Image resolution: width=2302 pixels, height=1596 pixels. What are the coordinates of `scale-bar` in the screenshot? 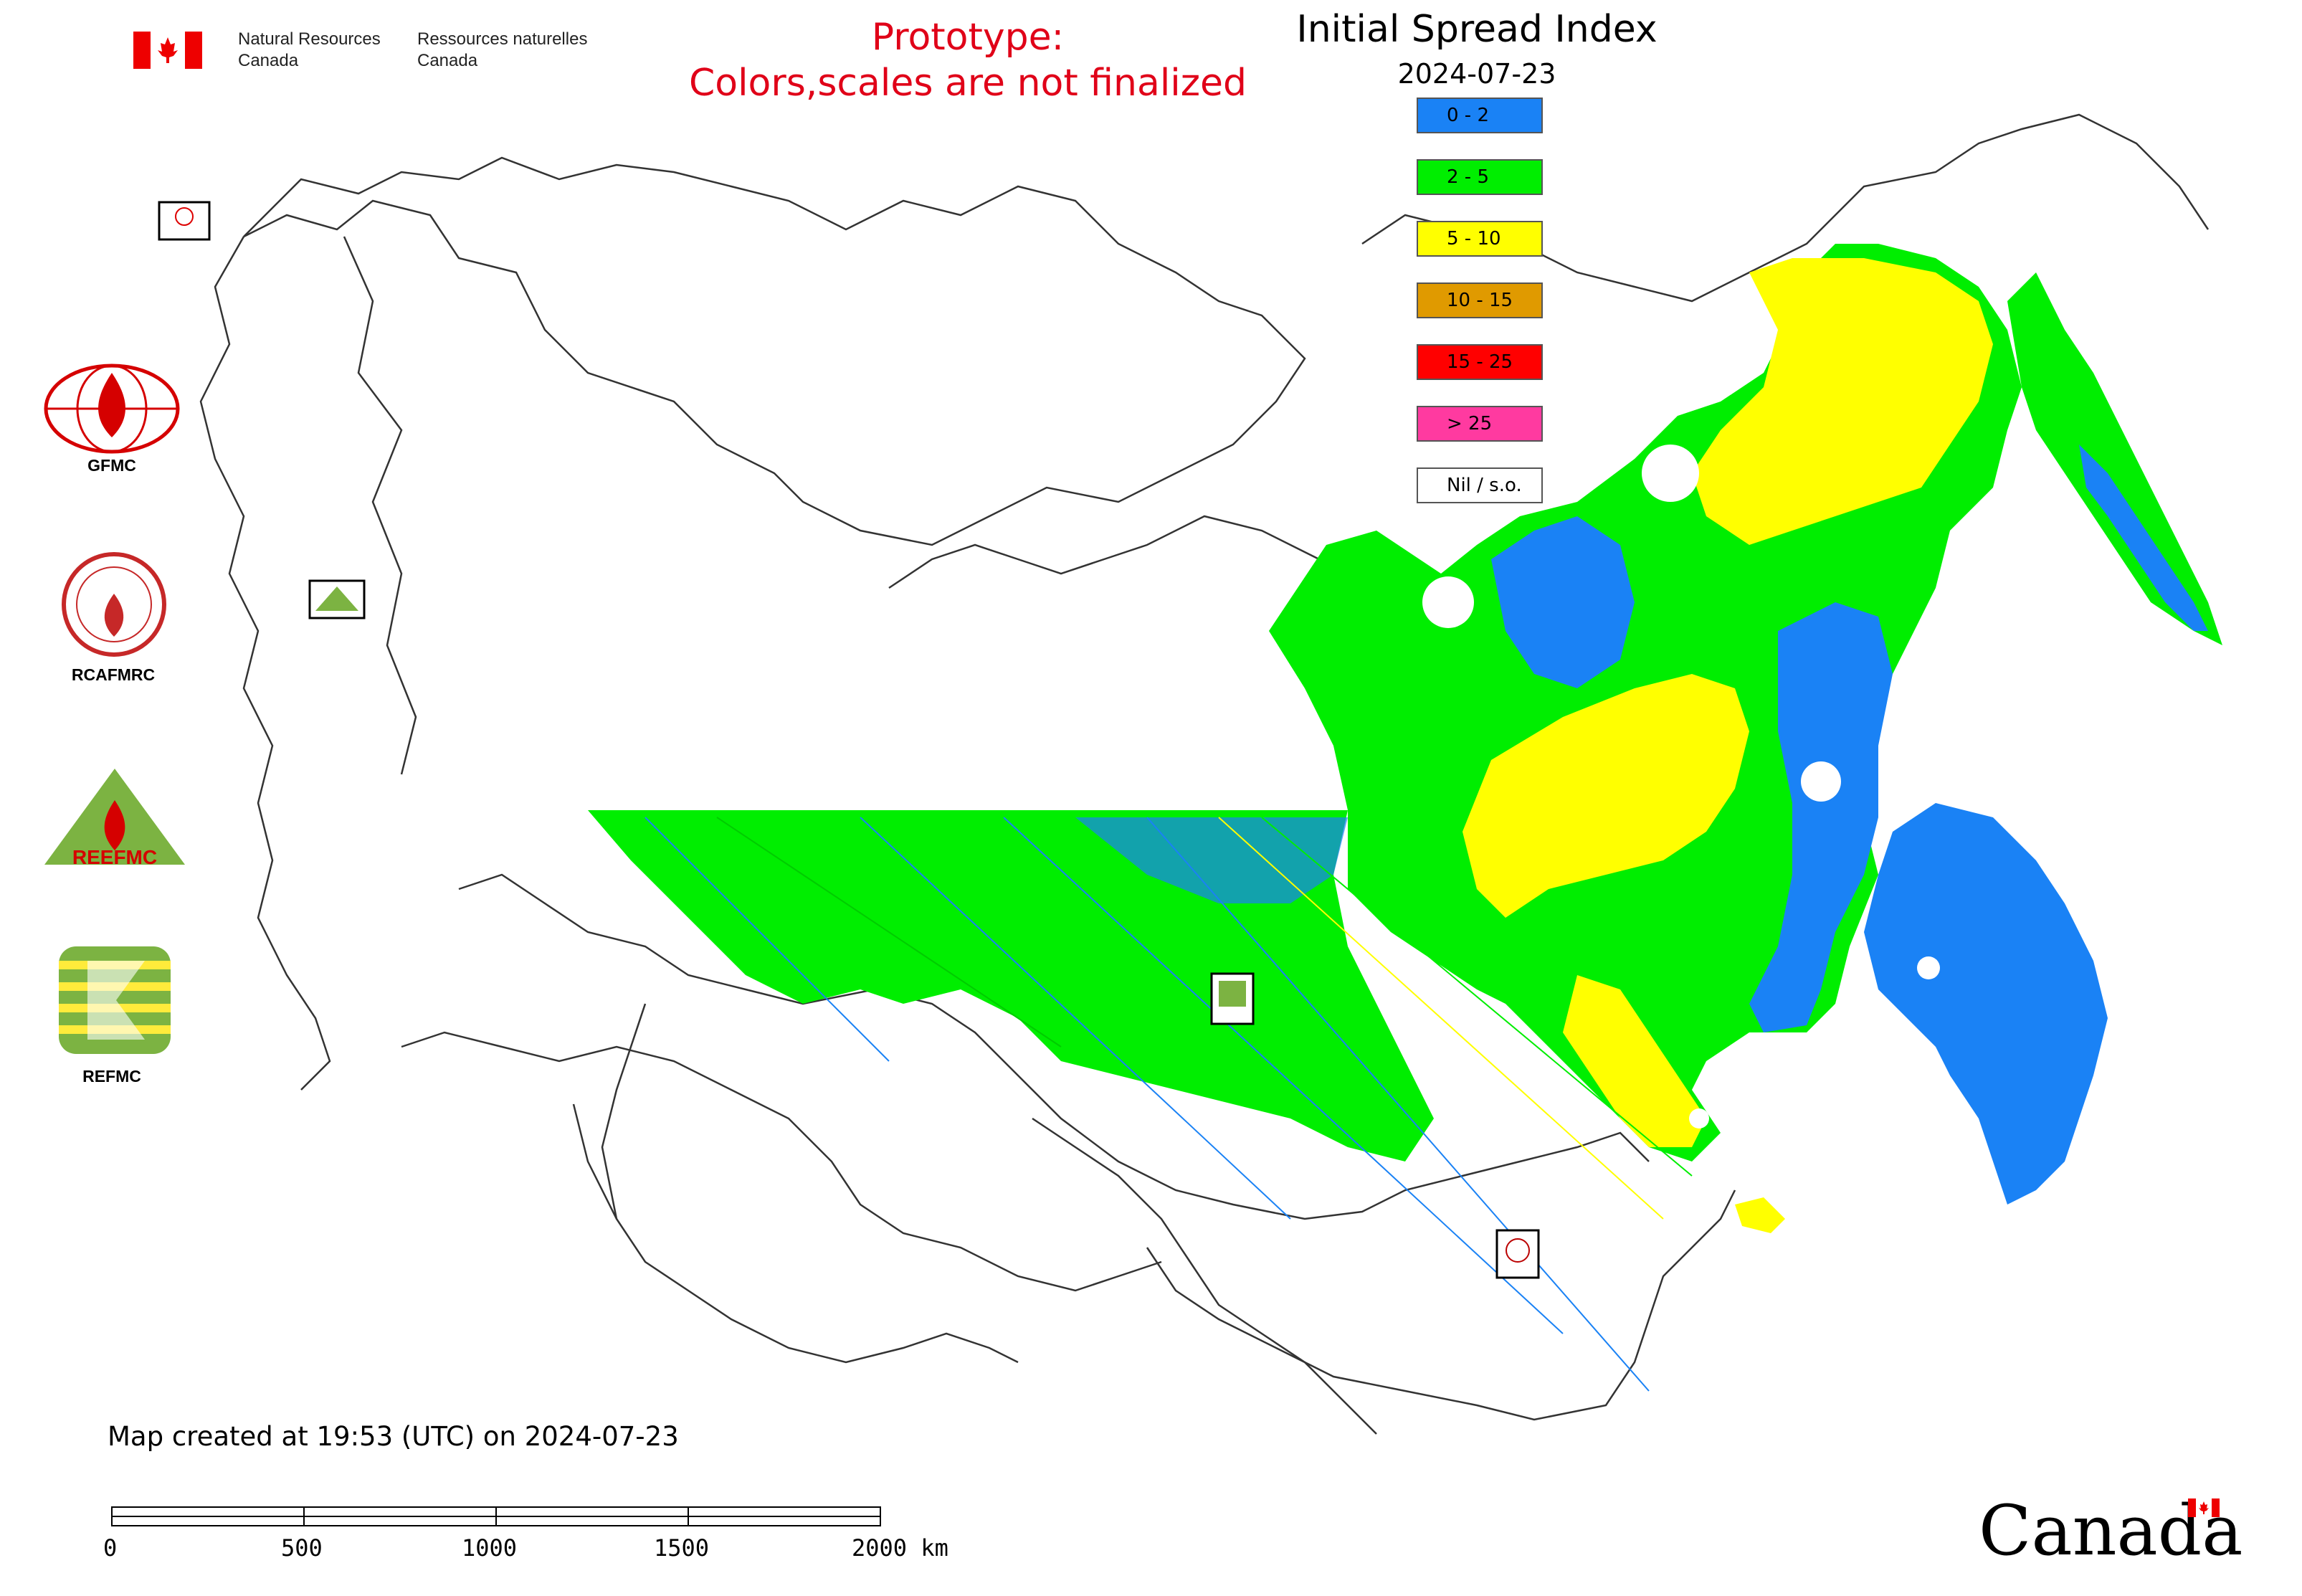 It's located at (496, 1516).